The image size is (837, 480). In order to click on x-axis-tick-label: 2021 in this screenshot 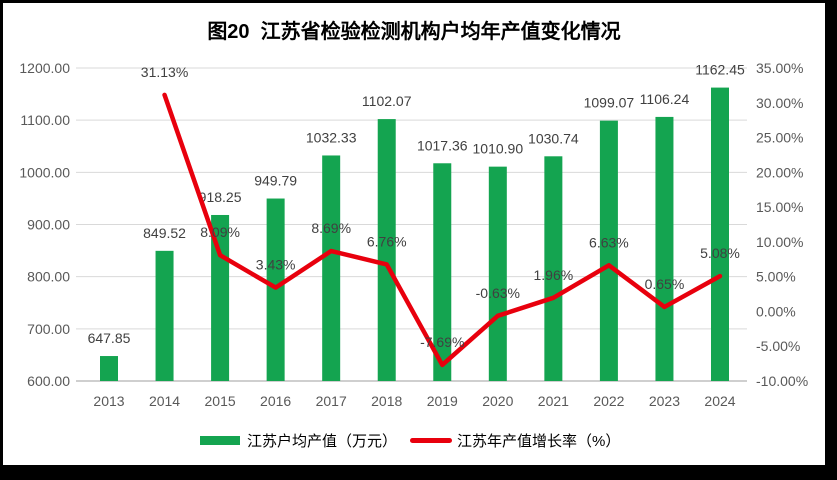, I will do `click(553, 401)`.